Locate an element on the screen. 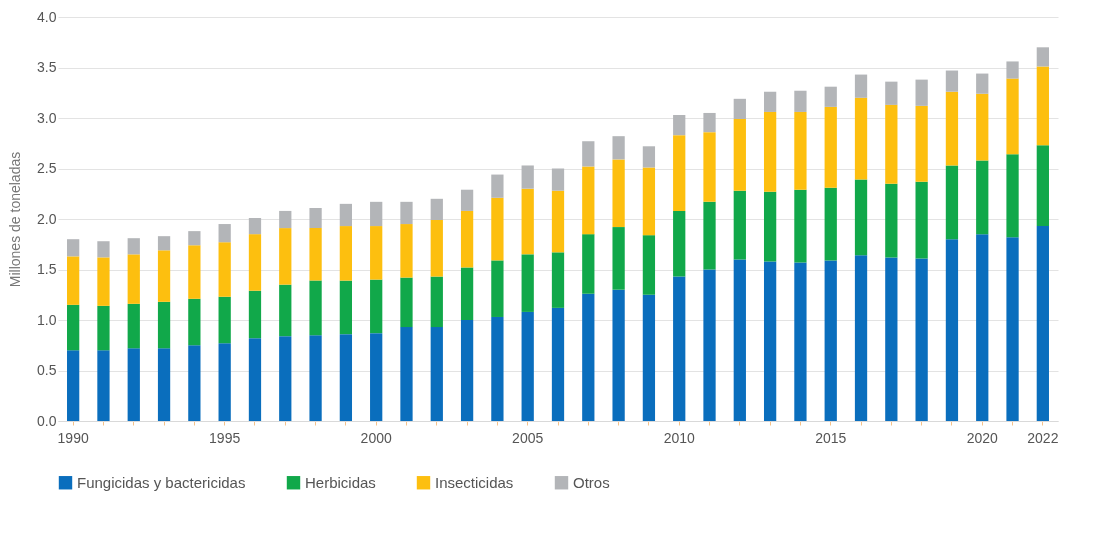 Image resolution: width=1115 pixels, height=552 pixels. legend-label: Herbicidas is located at coordinates (340, 482).